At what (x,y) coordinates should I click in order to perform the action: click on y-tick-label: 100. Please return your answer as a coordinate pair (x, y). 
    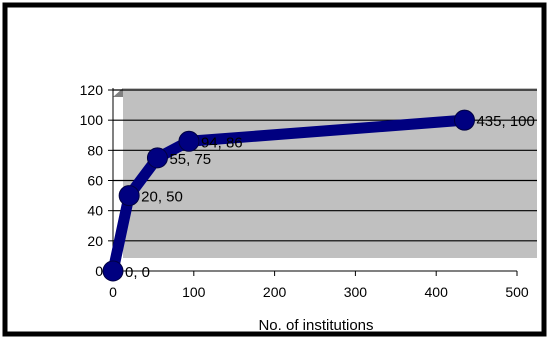
    Looking at the image, I should click on (92, 120).